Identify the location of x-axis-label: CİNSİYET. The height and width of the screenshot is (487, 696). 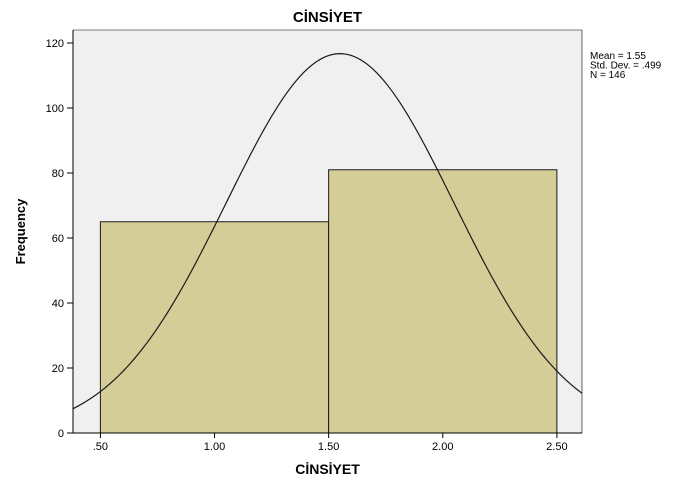
(327, 469).